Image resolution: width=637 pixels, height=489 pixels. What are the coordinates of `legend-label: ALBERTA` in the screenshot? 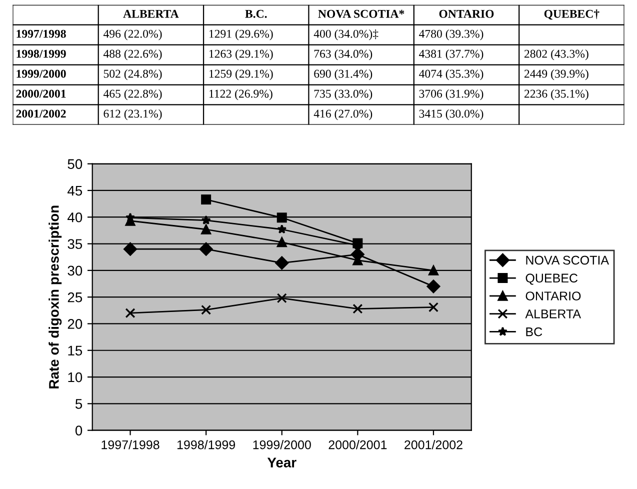 It's located at (553, 314).